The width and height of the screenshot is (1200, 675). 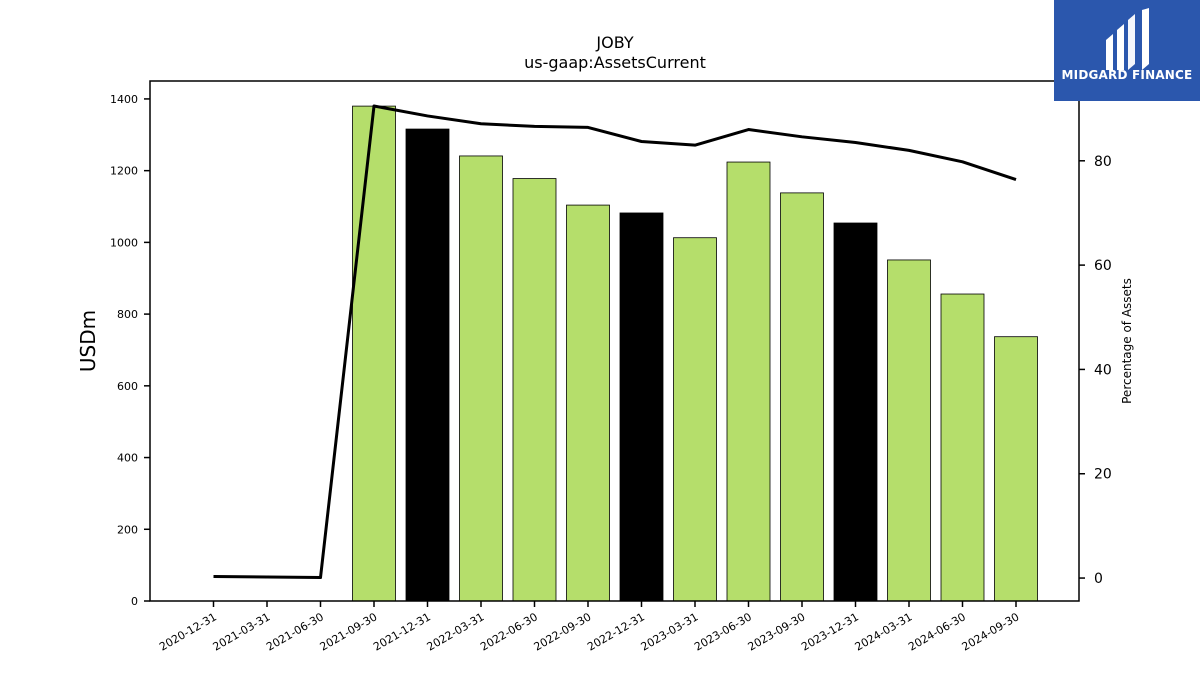 I want to click on y-tick-label: 800, so click(x=127, y=314).